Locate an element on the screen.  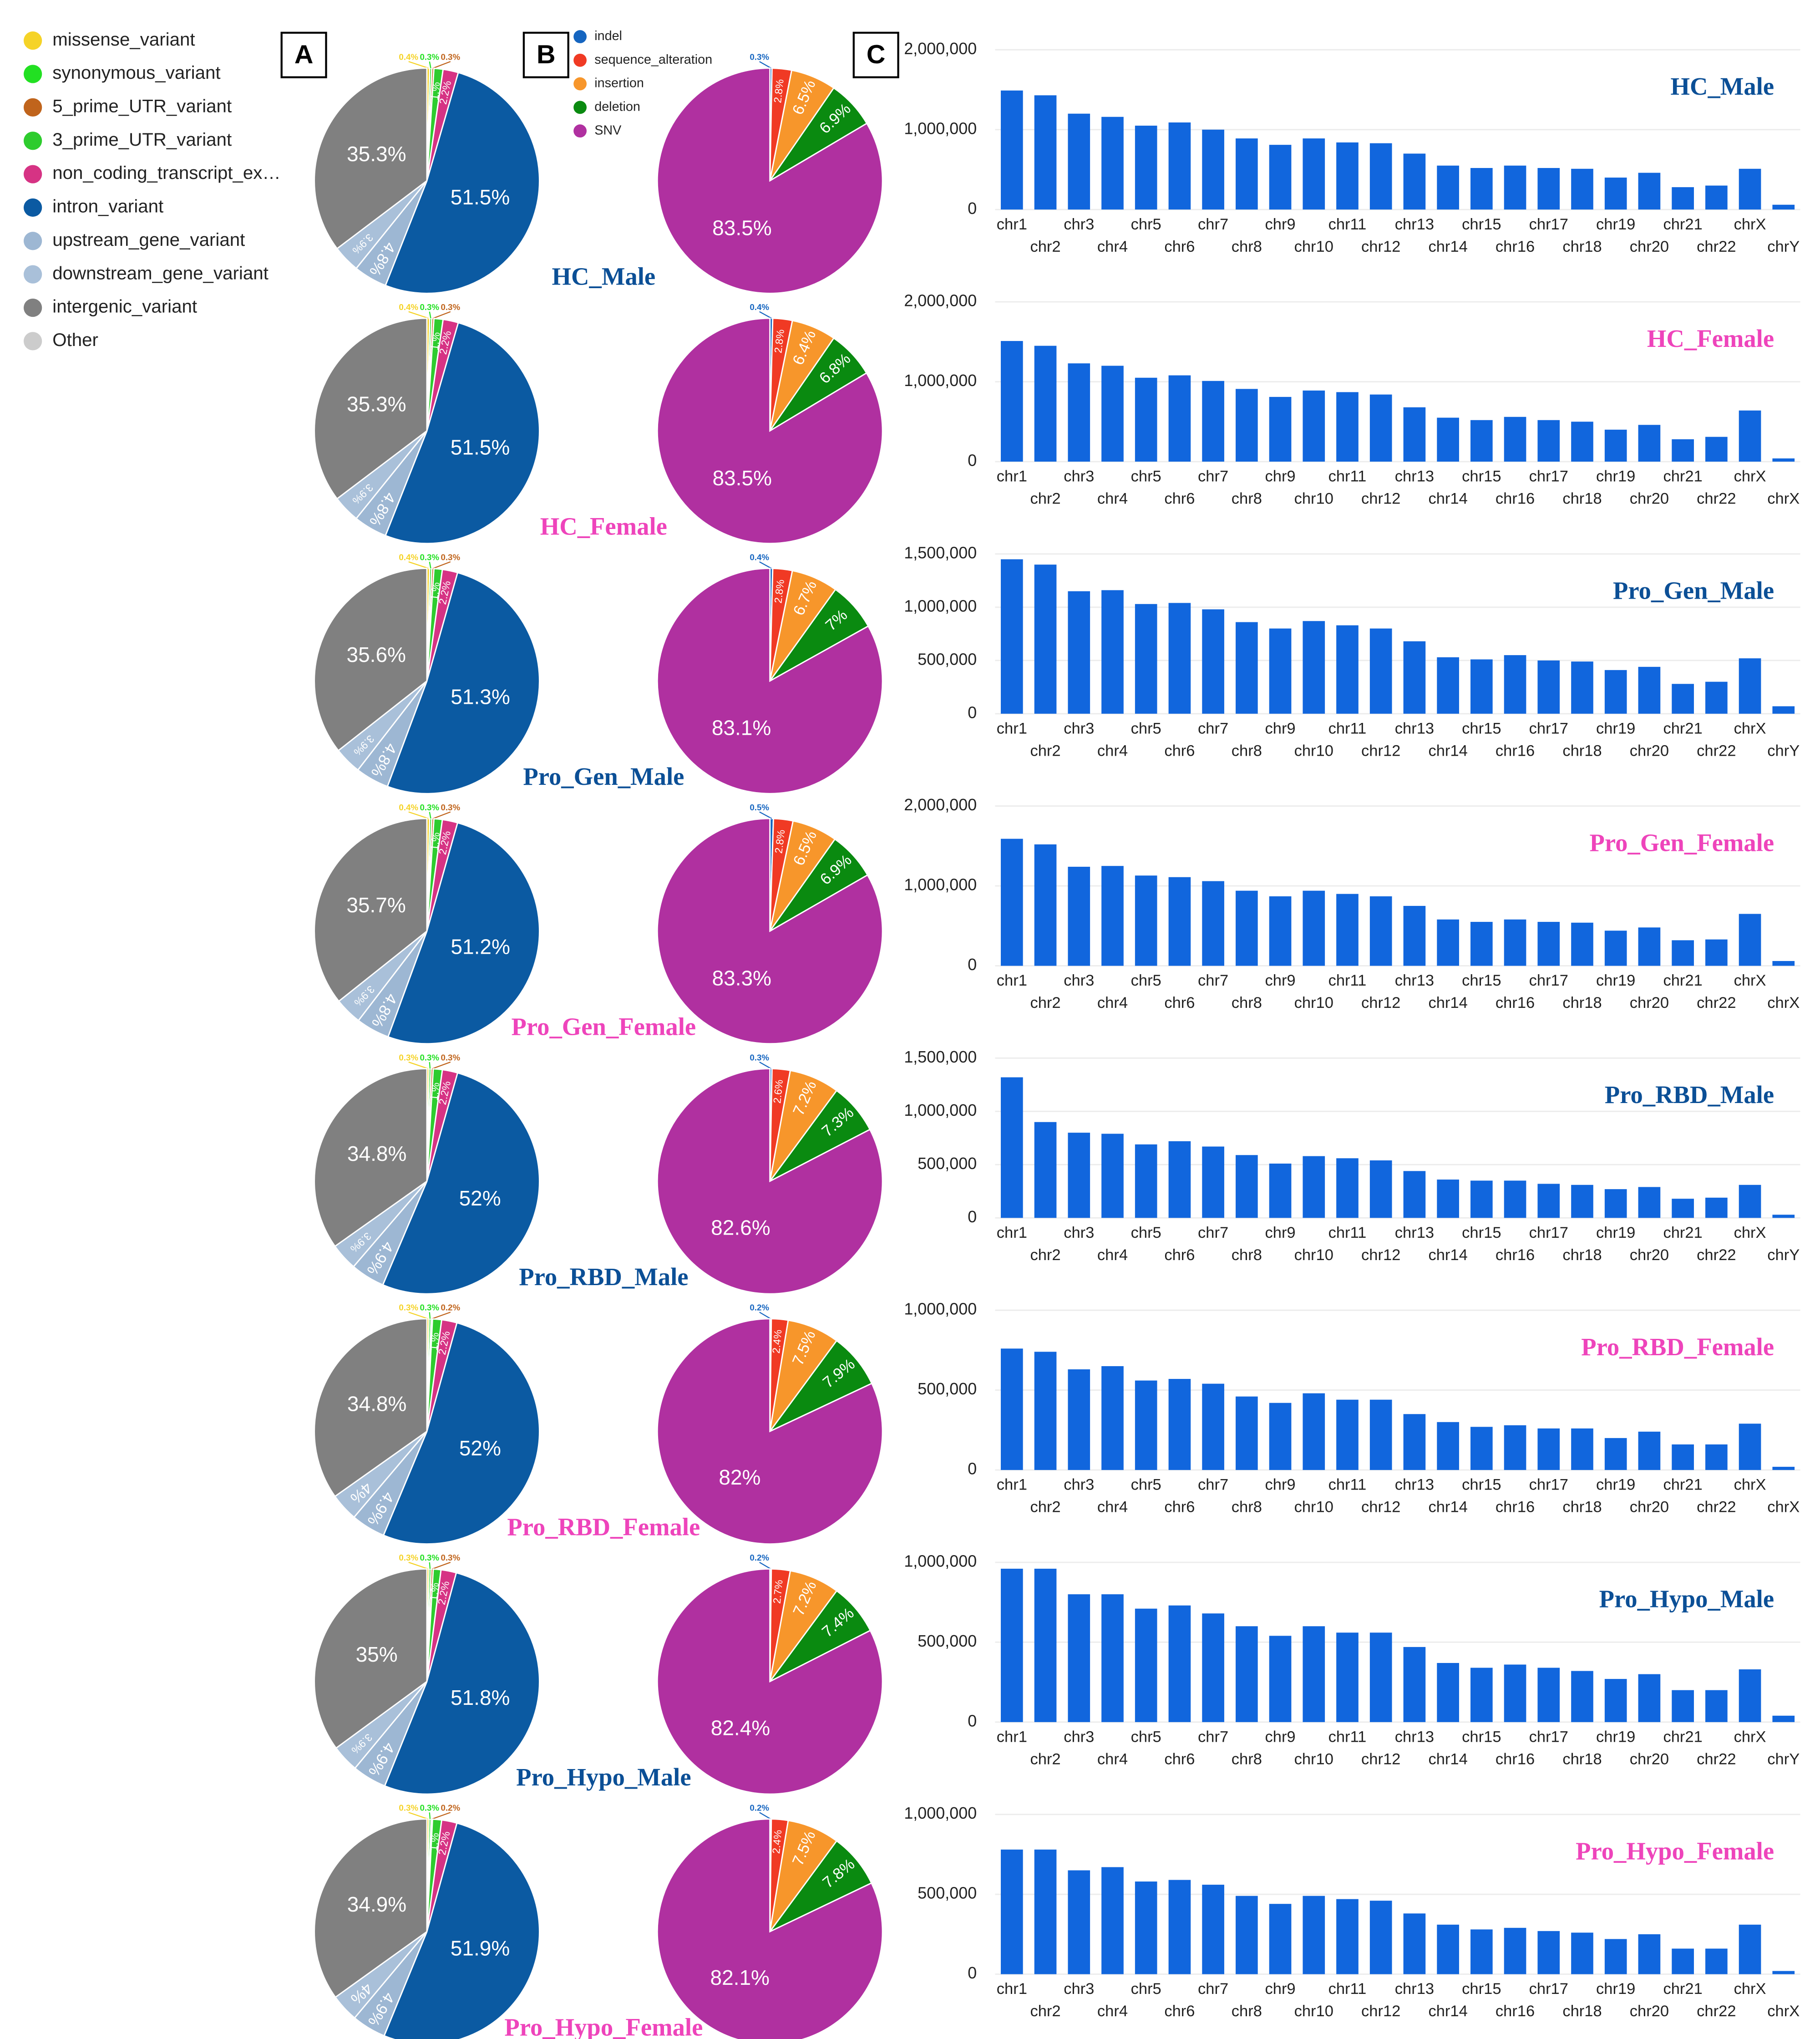
y-tick-label: 2,000,000 is located at coordinates (941, 804).